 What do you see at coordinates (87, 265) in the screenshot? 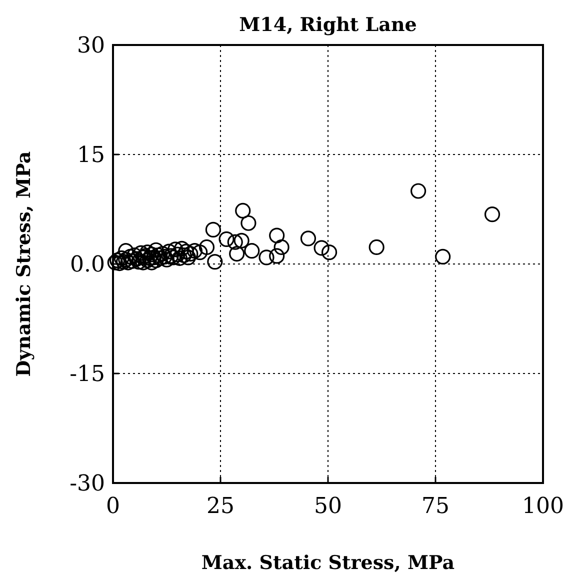
I see `y-tick-label: 0.0` at bounding box center [87, 265].